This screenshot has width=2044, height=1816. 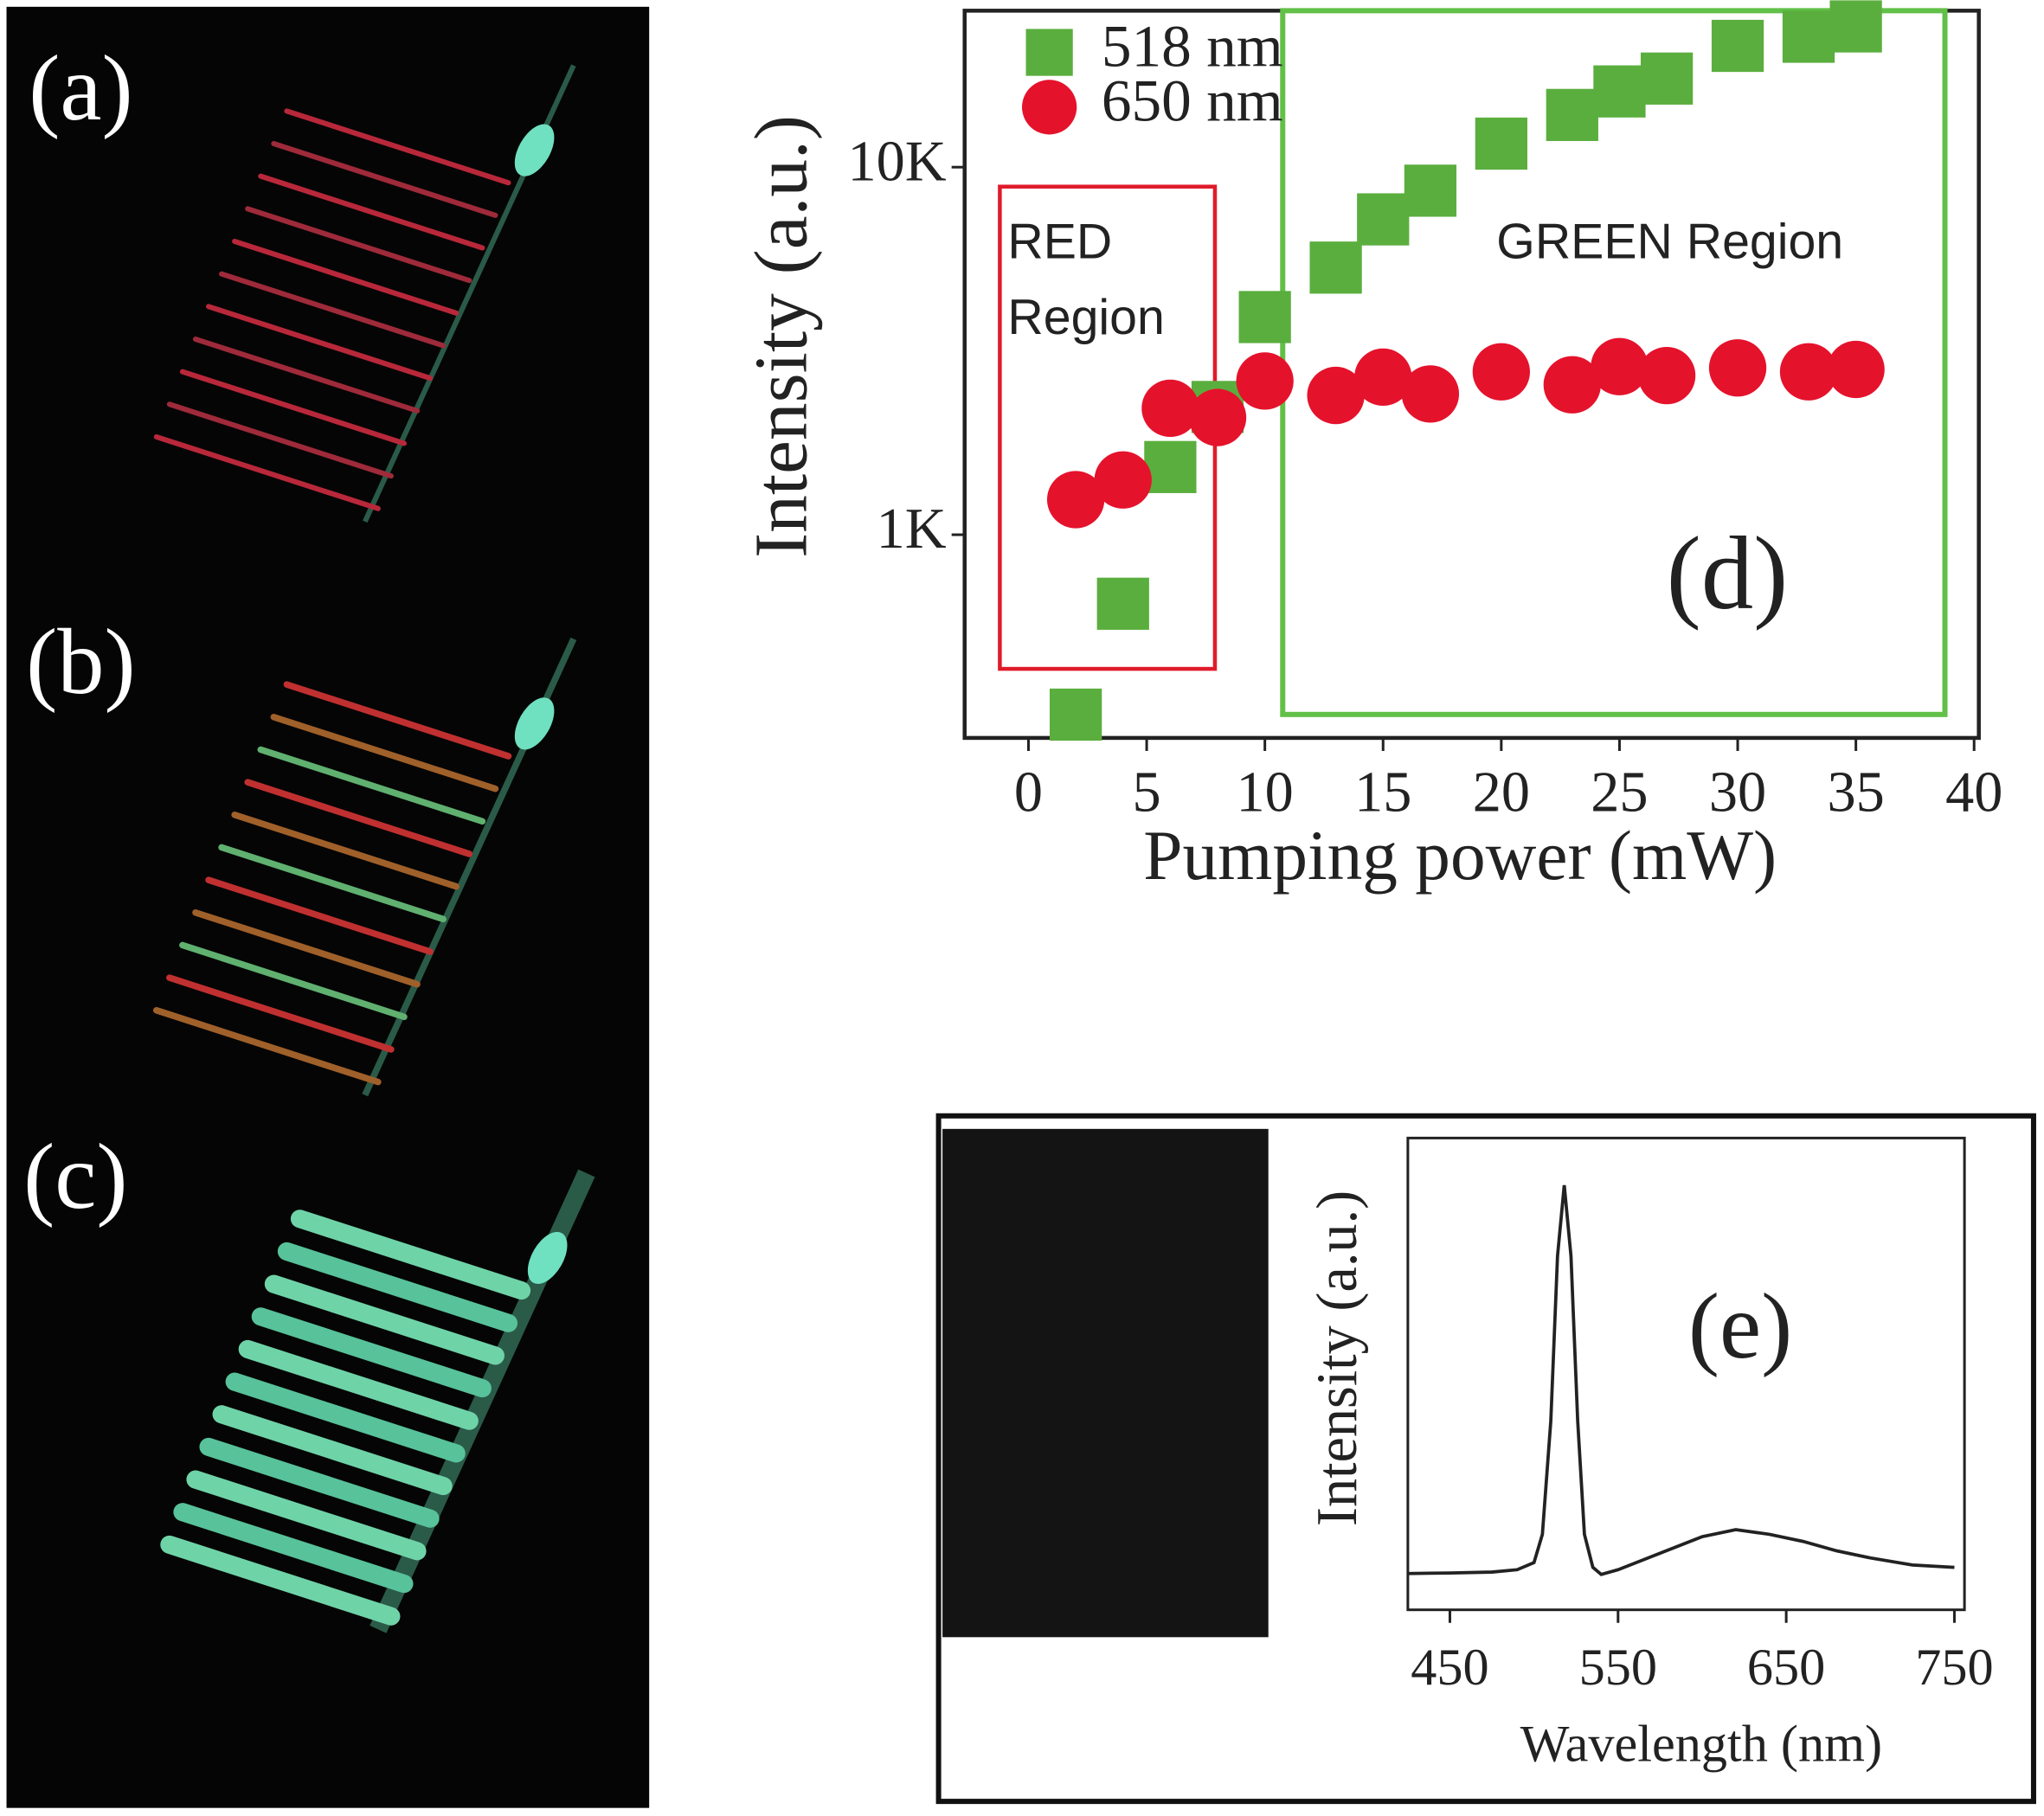 What do you see at coordinates (1954, 1668) in the screenshot?
I see `x-tick-label: 750` at bounding box center [1954, 1668].